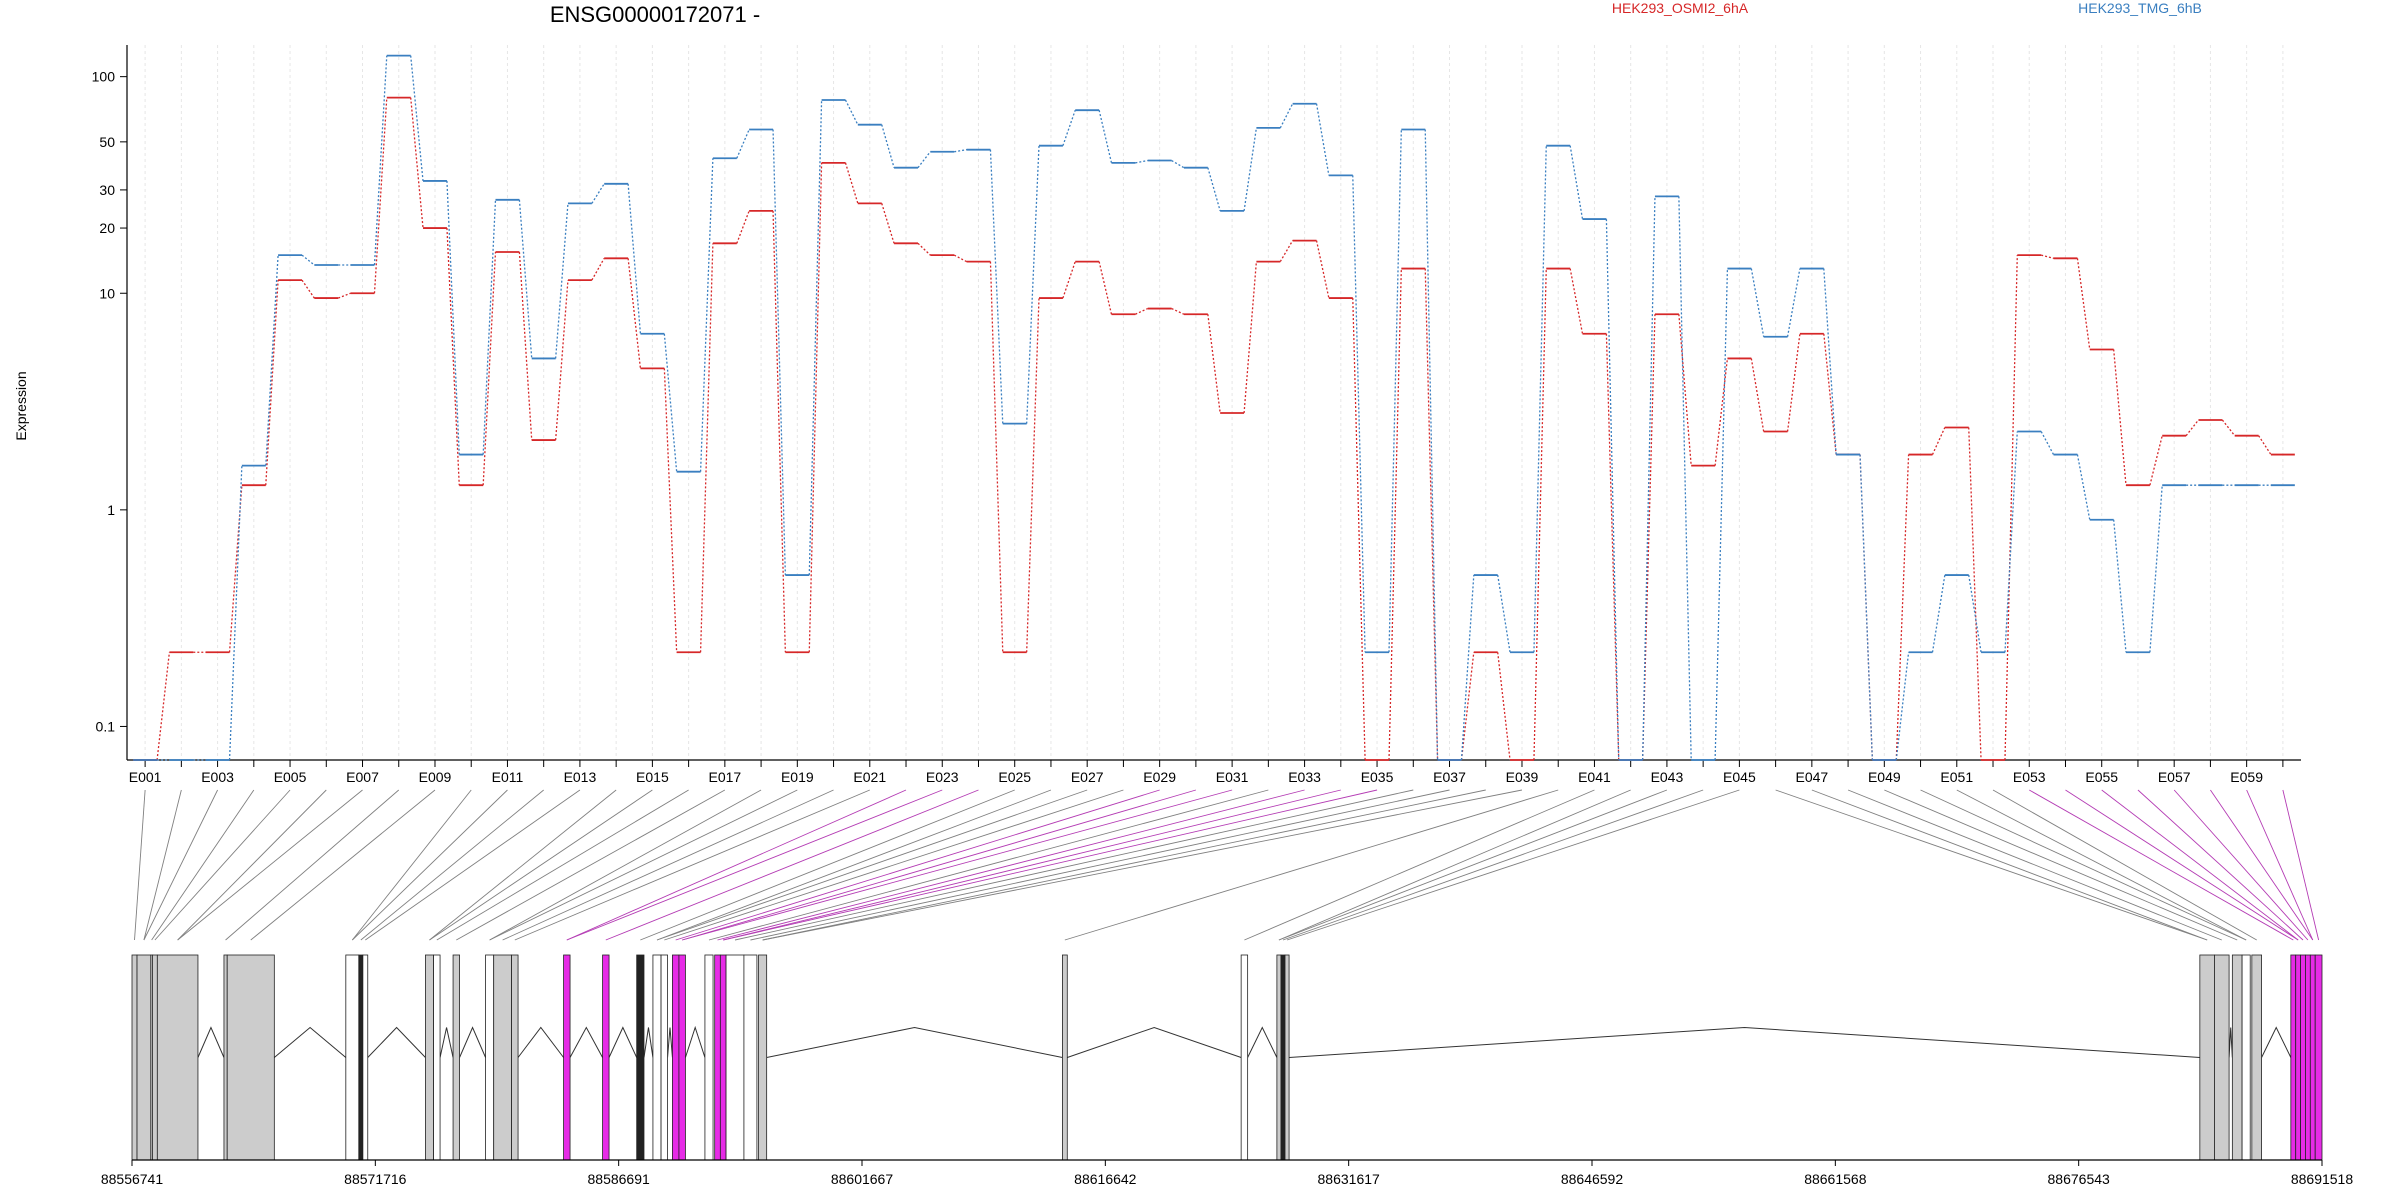  Describe the element at coordinates (107, 142) in the screenshot. I see `y-tick-label: 50` at that location.